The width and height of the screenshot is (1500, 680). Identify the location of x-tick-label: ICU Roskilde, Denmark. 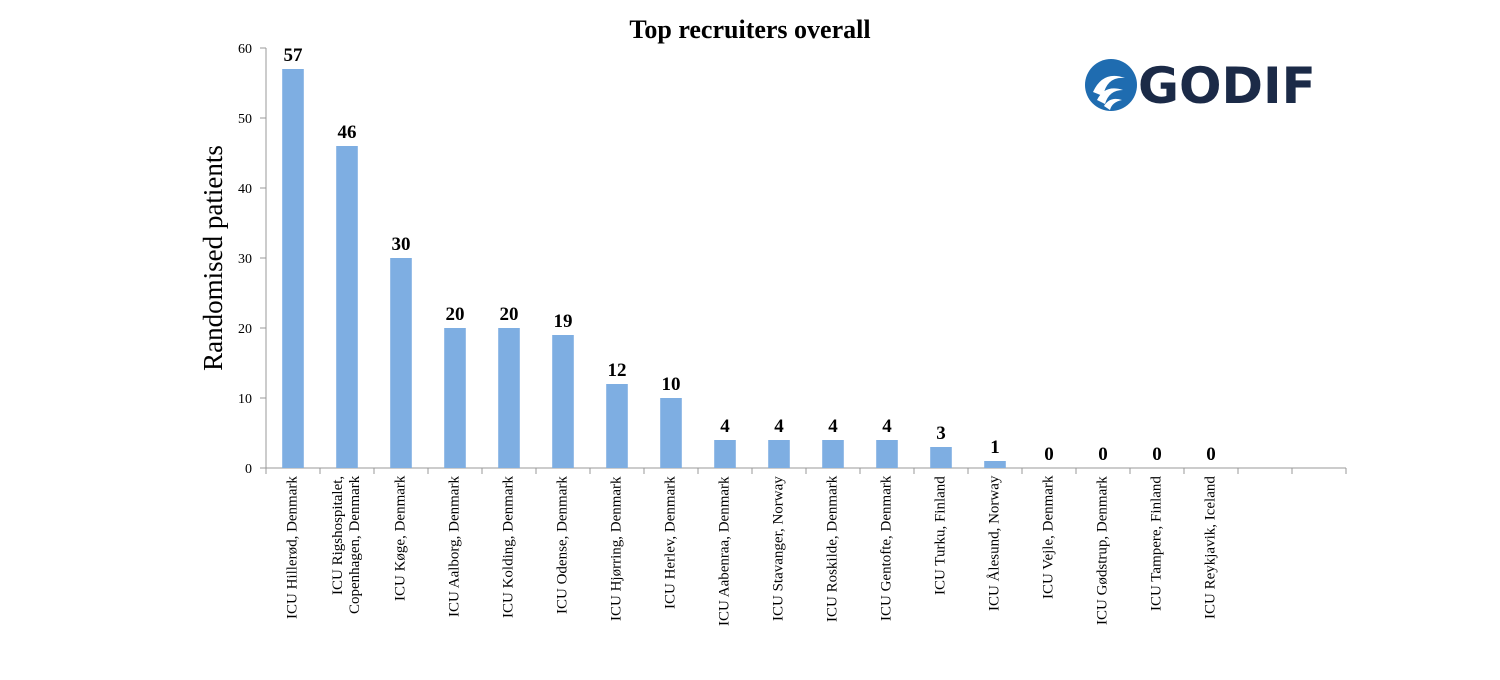
(832, 549).